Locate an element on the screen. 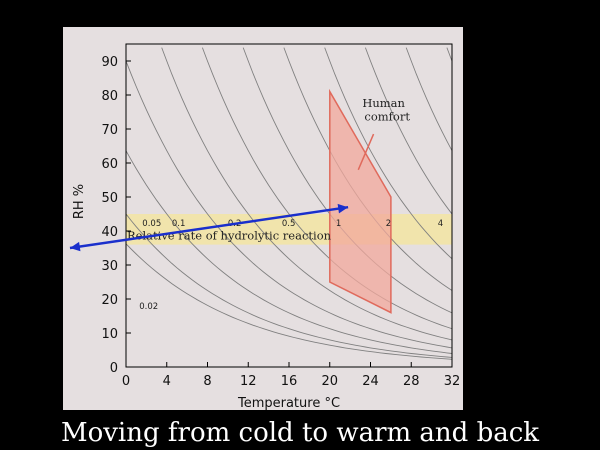 The image size is (600, 450). x-tick-label: 20 is located at coordinates (329, 381).